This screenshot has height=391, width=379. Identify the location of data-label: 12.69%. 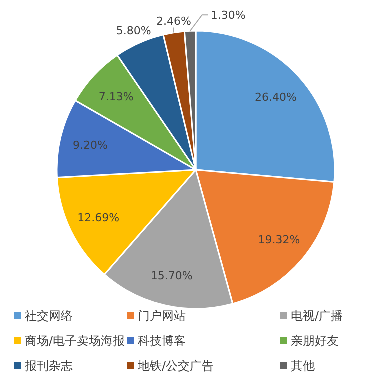
(99, 218).